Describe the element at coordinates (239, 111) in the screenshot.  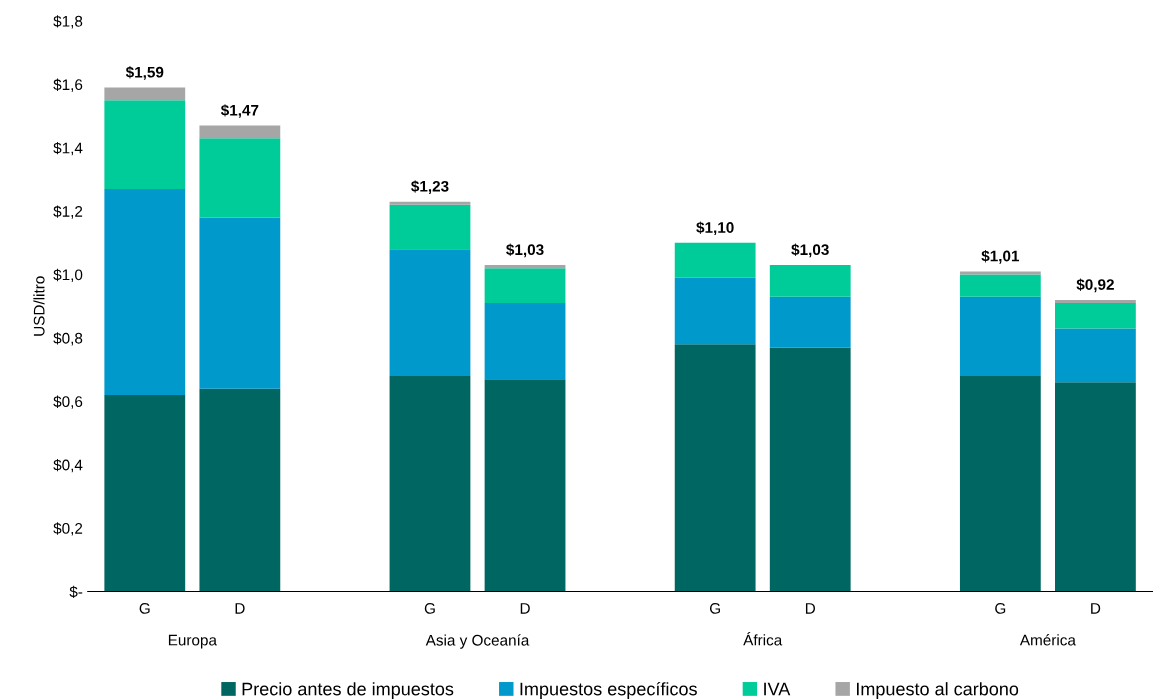
I see `total-label: $1,47` at that location.